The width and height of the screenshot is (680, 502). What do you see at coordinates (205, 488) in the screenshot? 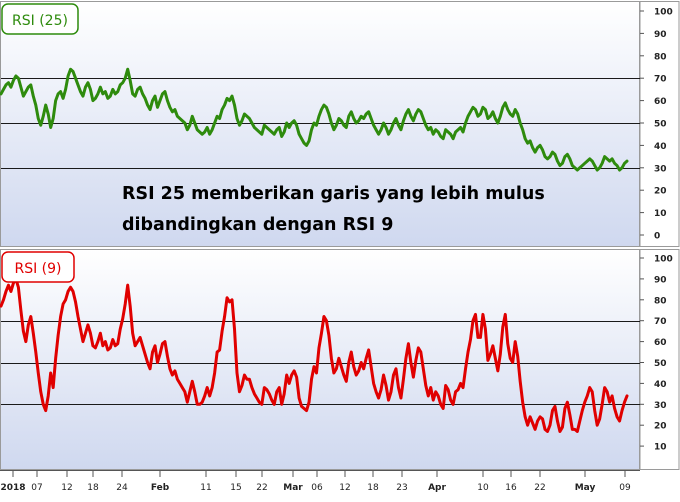
I see `x-tick-label: 11` at bounding box center [205, 488].